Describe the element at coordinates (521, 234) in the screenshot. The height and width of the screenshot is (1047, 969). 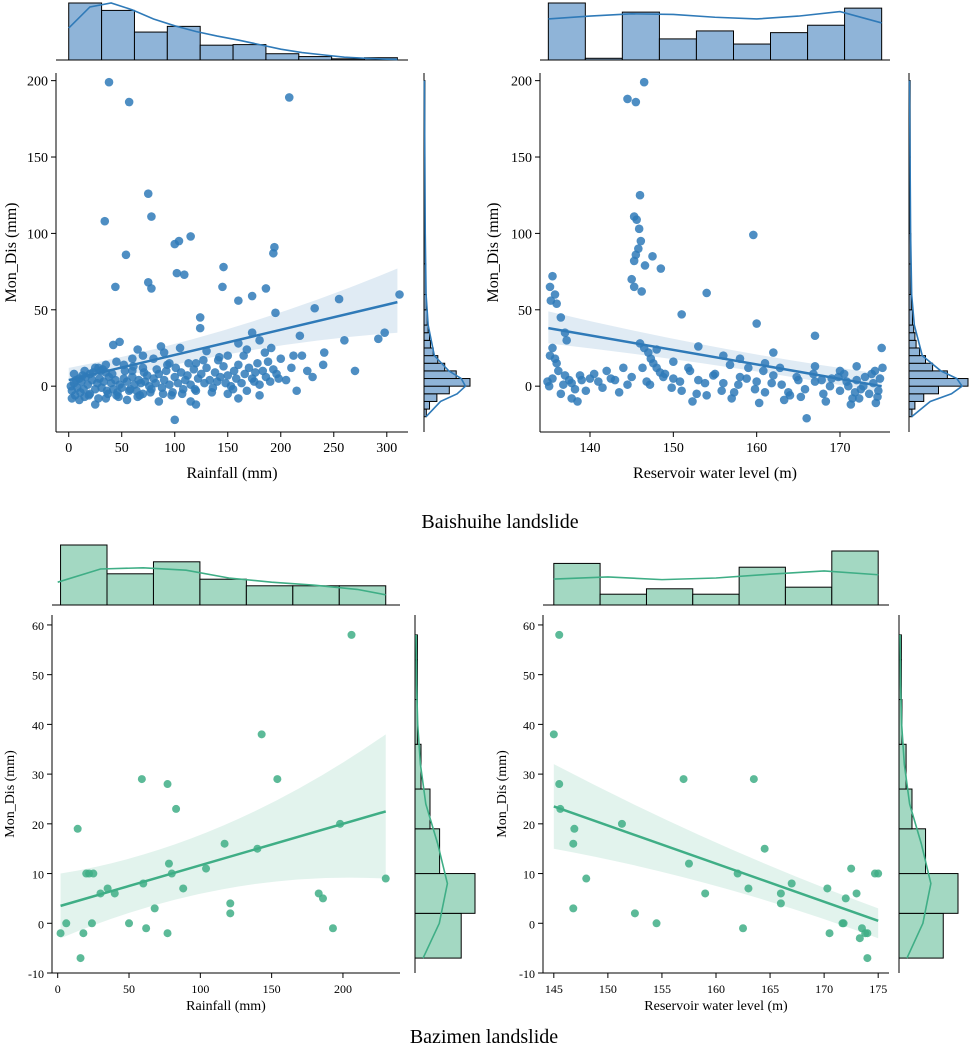
I see `y-tick-label: 100` at that location.